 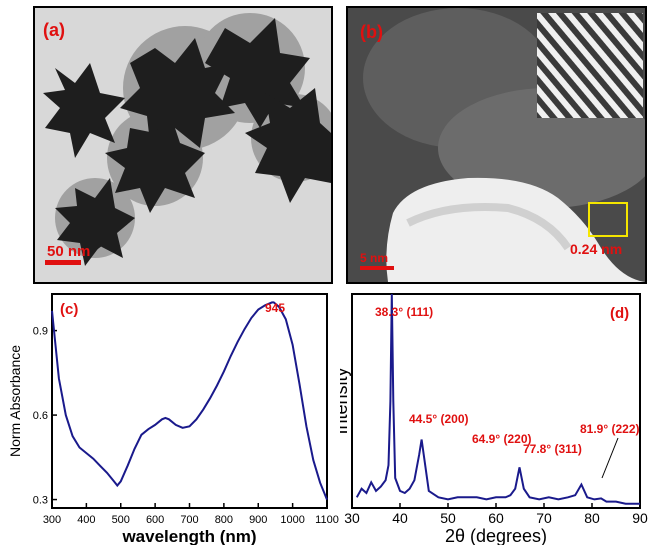 I want to click on annotation-arrow, so click(x=610, y=458).